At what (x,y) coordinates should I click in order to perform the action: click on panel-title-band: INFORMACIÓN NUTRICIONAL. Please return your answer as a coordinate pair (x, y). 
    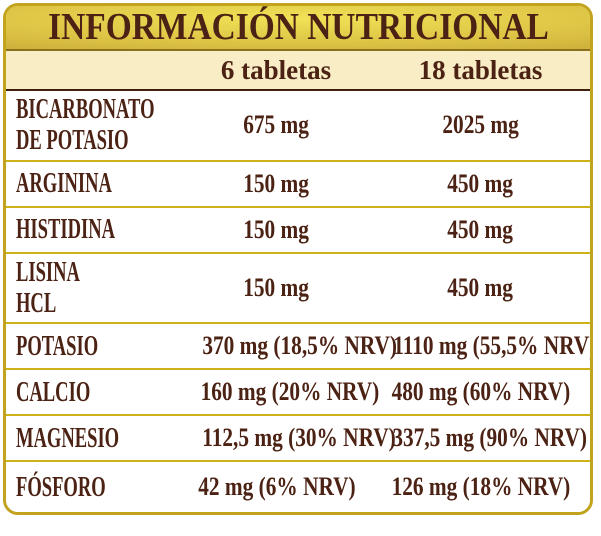
    Looking at the image, I should click on (298, 28).